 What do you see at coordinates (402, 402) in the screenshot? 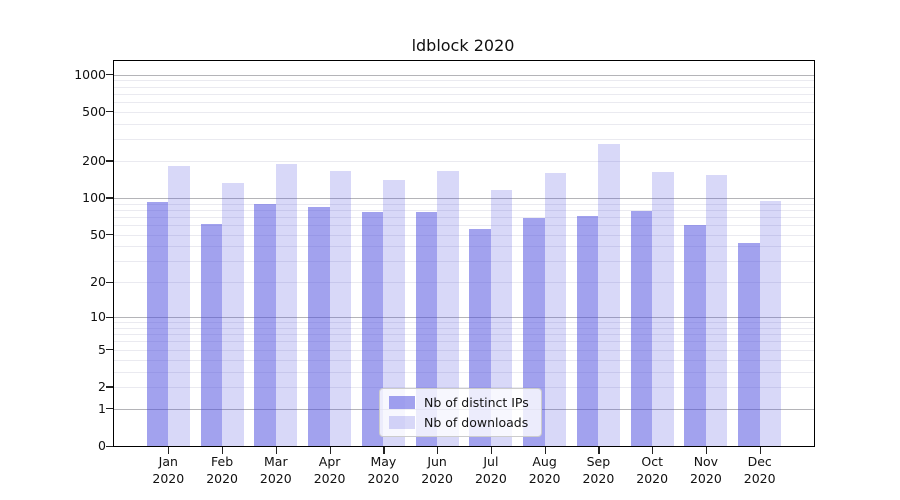
I see `legend-swatch-distinct-ips` at bounding box center [402, 402].